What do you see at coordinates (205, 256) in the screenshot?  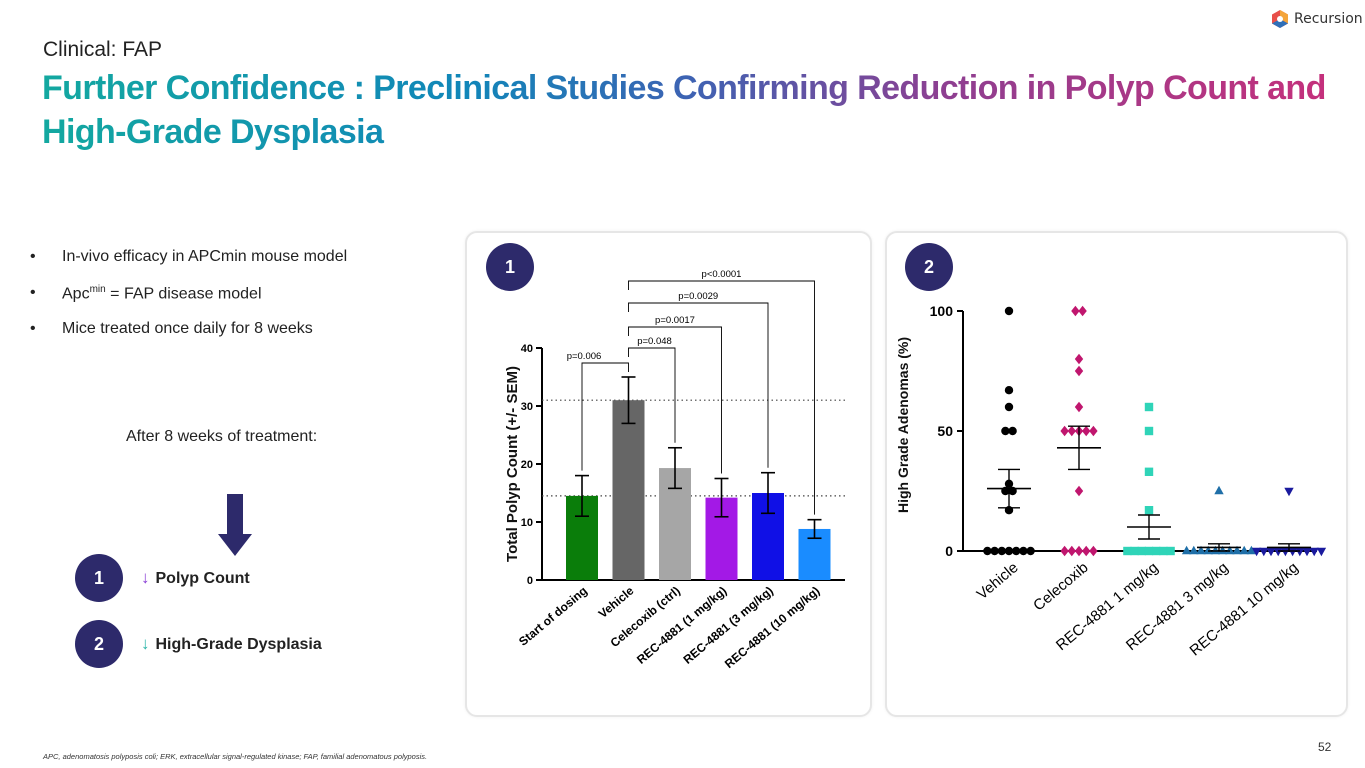 I see `bullet-text: In-vivo efficacy in APCmin mouse model` at bounding box center [205, 256].